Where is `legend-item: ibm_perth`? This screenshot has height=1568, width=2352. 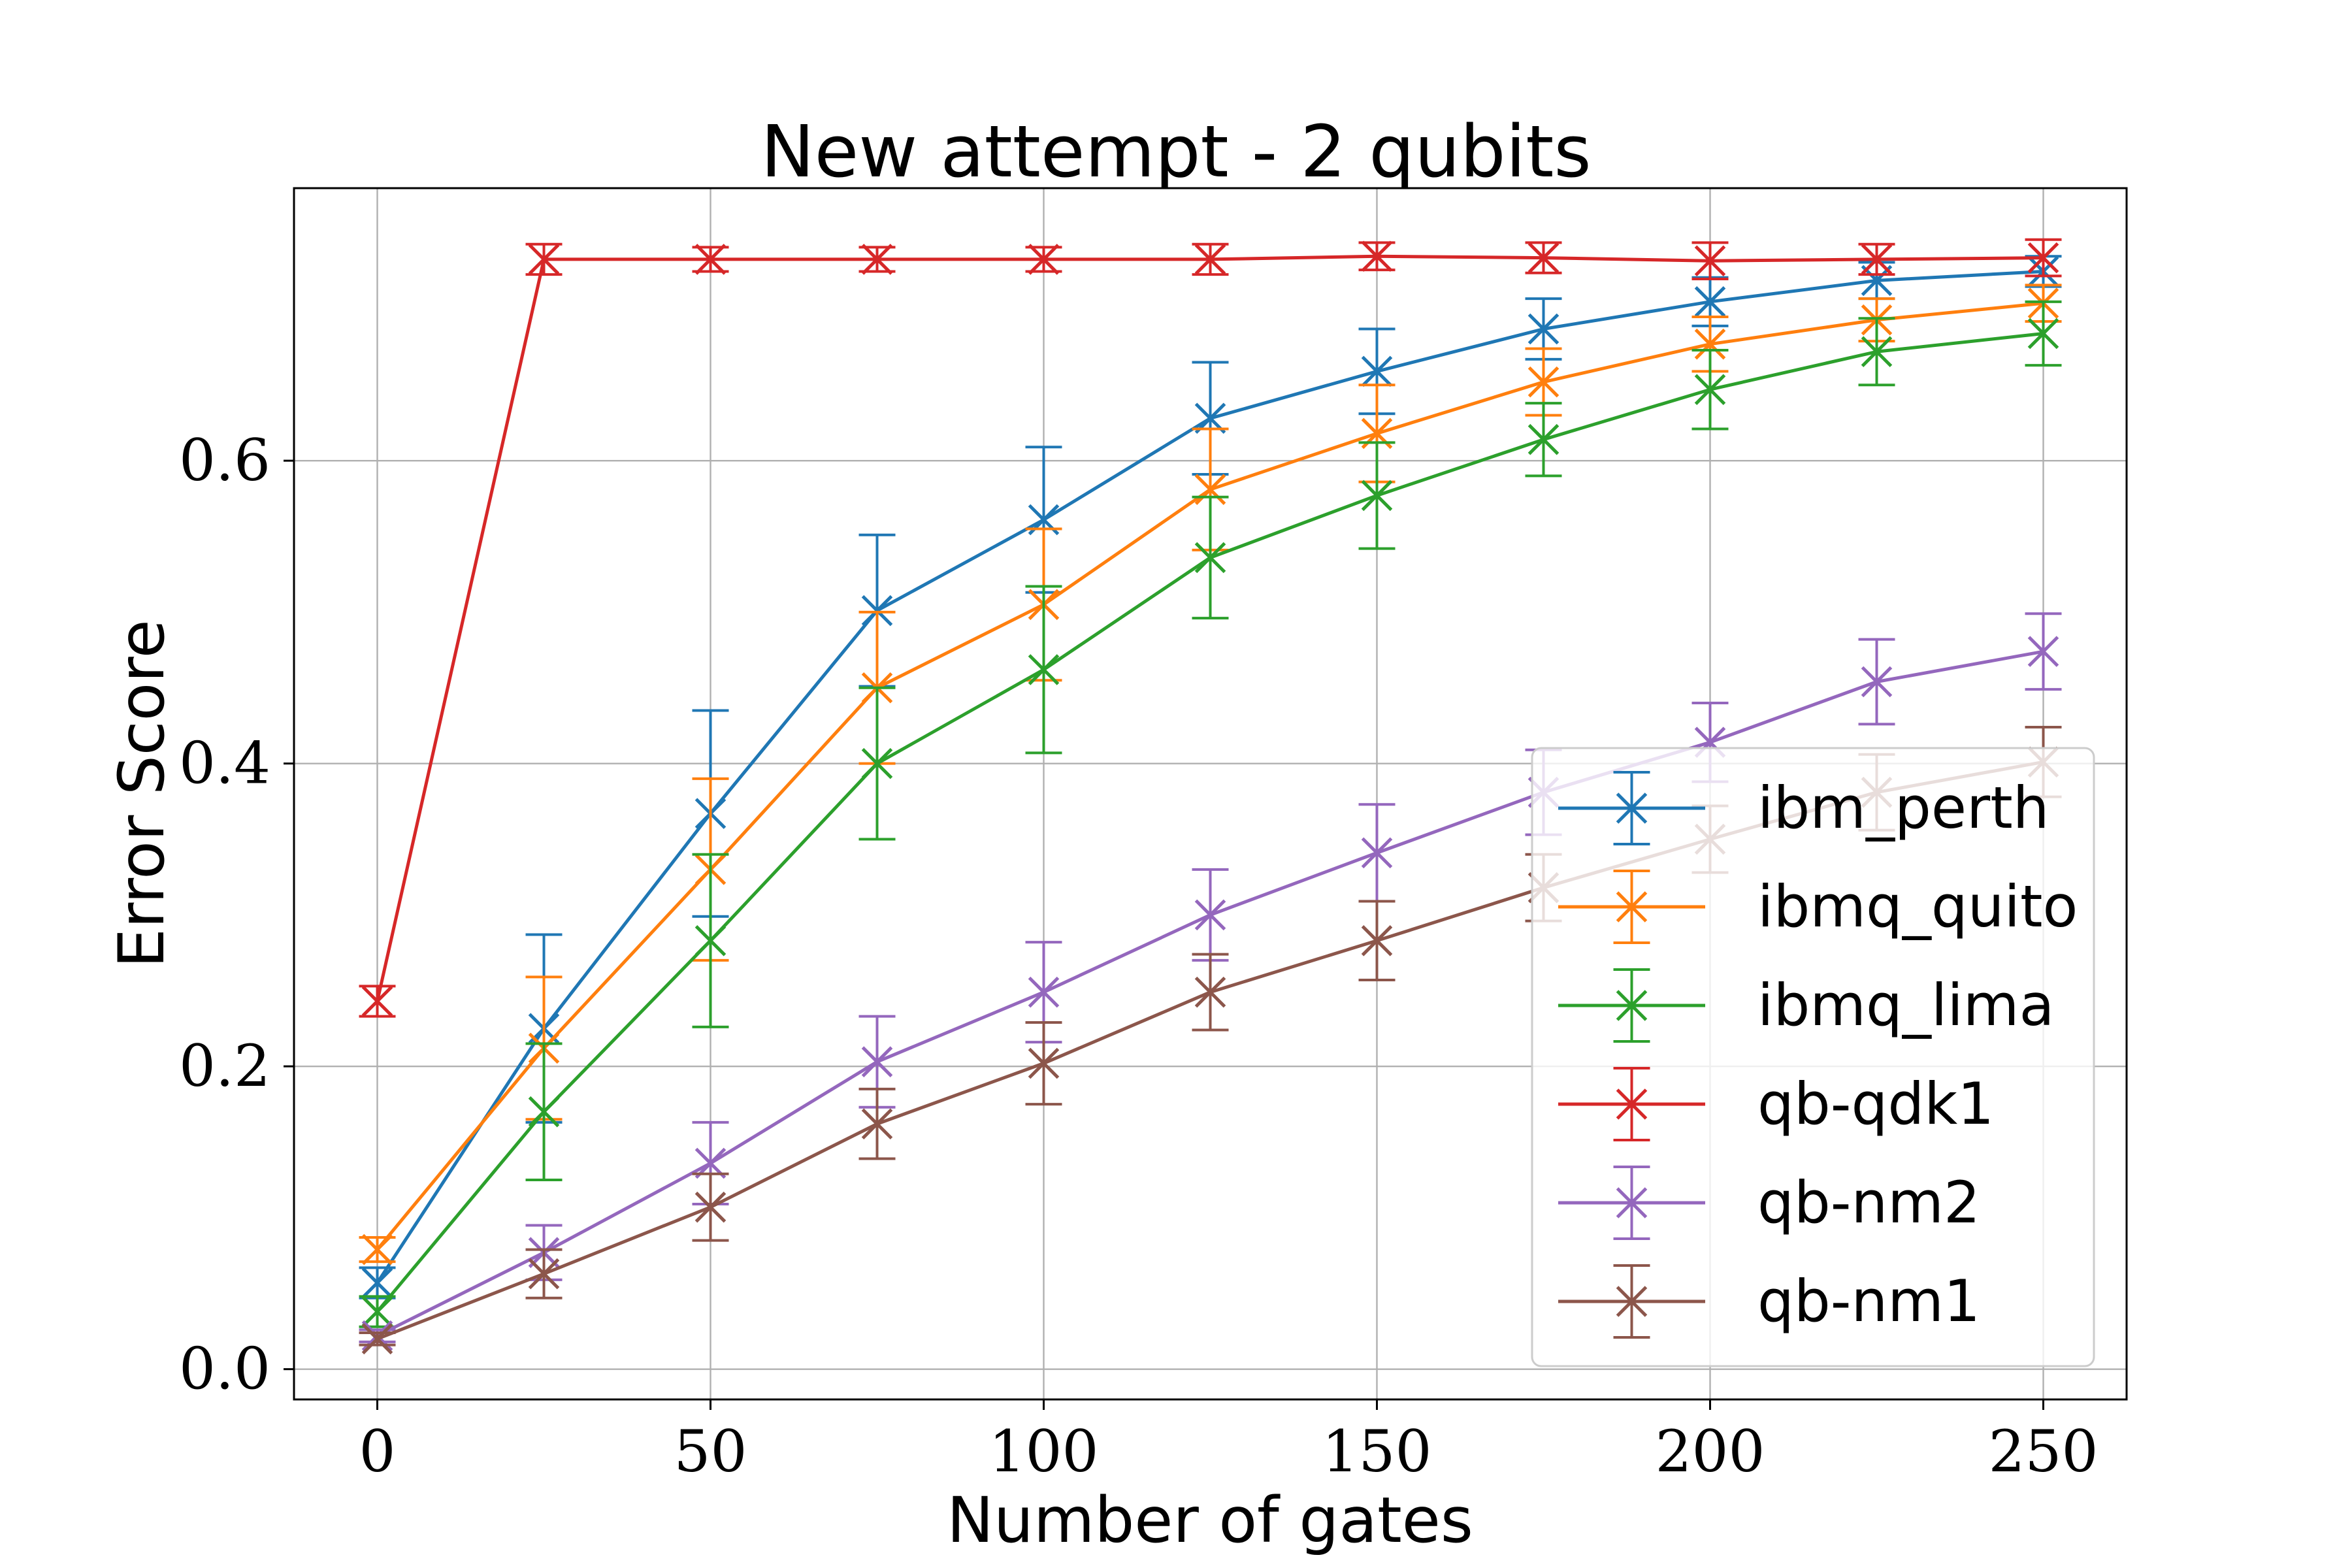
legend-item: ibm_perth is located at coordinates (1804, 808).